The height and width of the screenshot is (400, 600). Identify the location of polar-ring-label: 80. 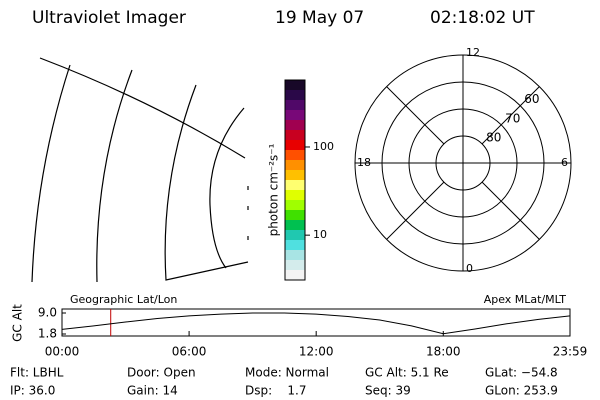
(493, 137).